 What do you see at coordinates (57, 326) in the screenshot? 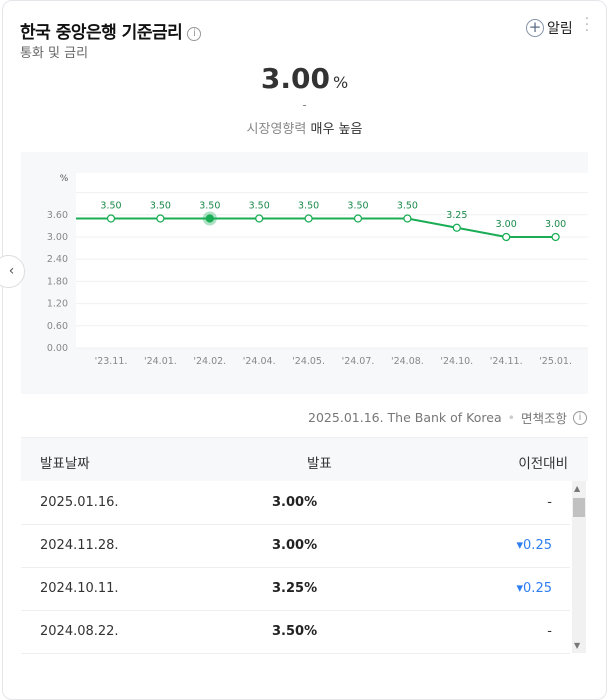
I see `y-tick-label: 0.60` at bounding box center [57, 326].